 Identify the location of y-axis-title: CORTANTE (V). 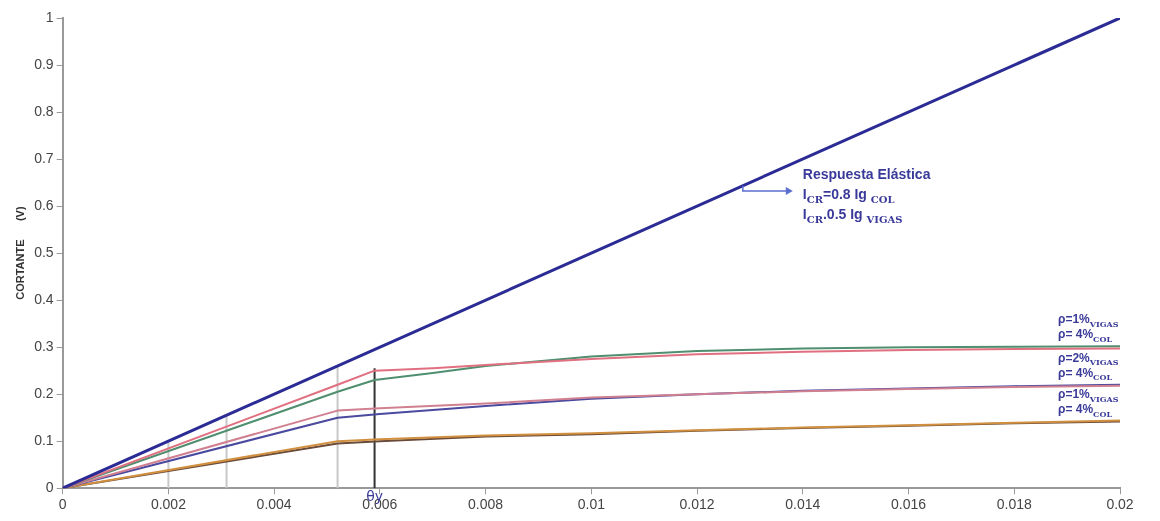
(19, 253).